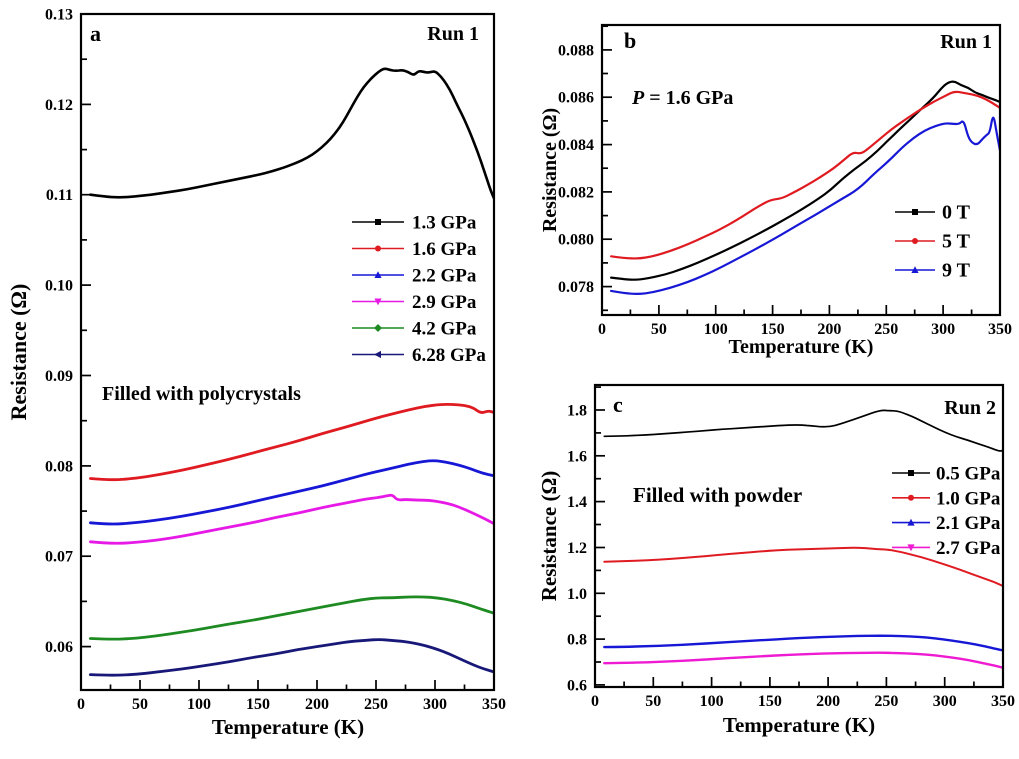  What do you see at coordinates (576, 192) in the screenshot?
I see `y-tick-label: 0.082` at bounding box center [576, 192].